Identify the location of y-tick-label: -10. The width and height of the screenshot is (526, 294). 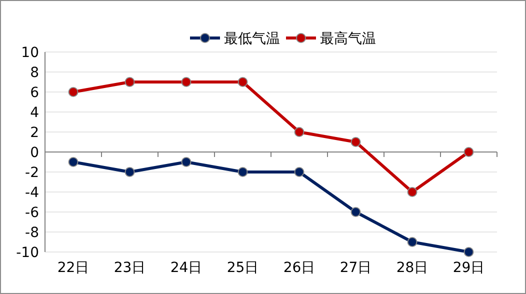
(27, 253).